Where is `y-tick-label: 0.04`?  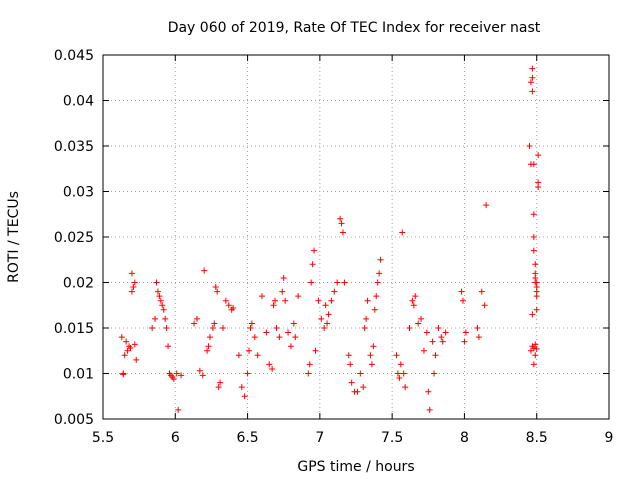 y-tick-label: 0.04 is located at coordinates (78, 102).